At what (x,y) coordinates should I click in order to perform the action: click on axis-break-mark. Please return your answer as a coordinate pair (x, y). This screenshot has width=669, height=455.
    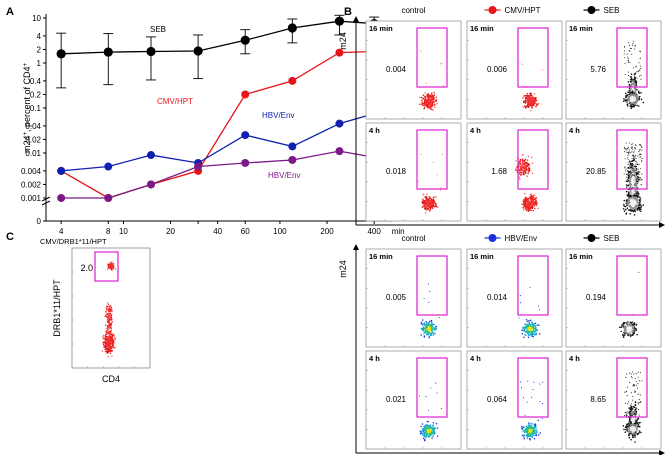
    Looking at the image, I should click on (46, 199).